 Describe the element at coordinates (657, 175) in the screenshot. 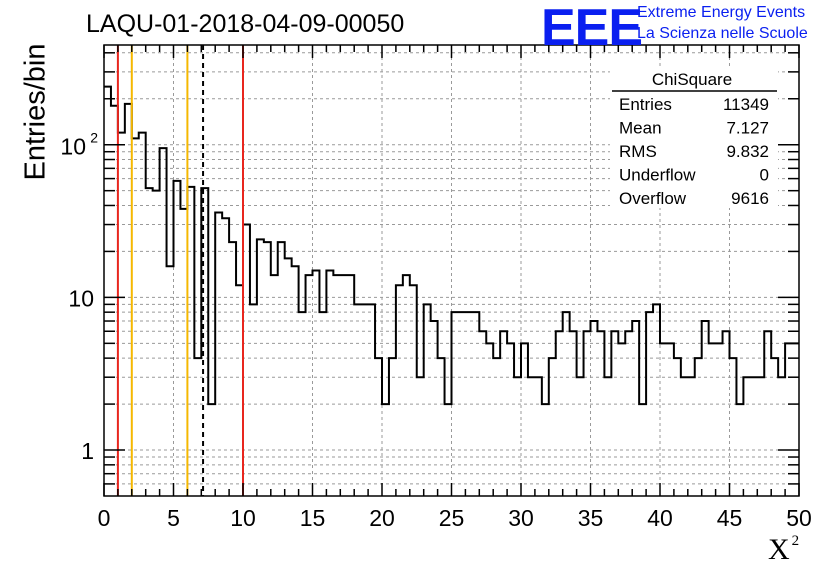

I see `stats-row-label: Underflow` at that location.